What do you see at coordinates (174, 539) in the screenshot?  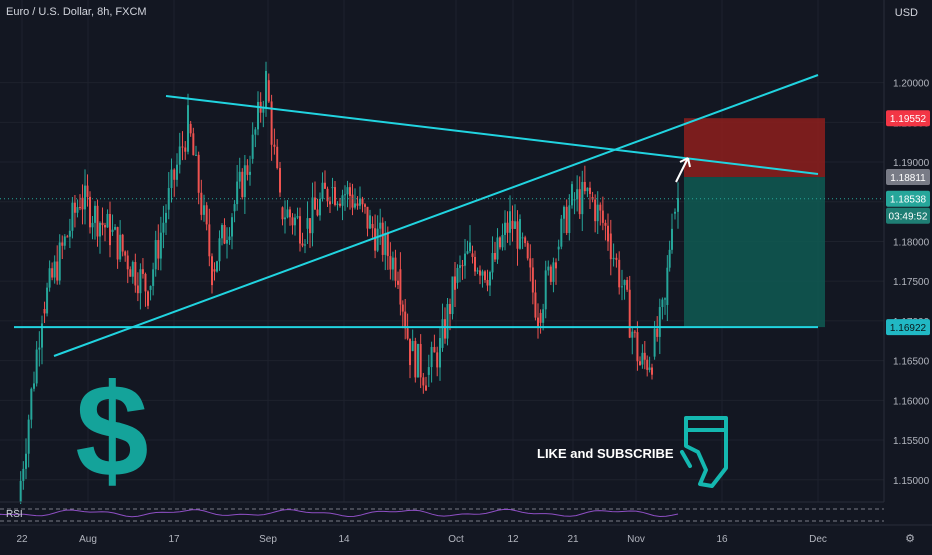 I see `x-tick-label: 17` at bounding box center [174, 539].